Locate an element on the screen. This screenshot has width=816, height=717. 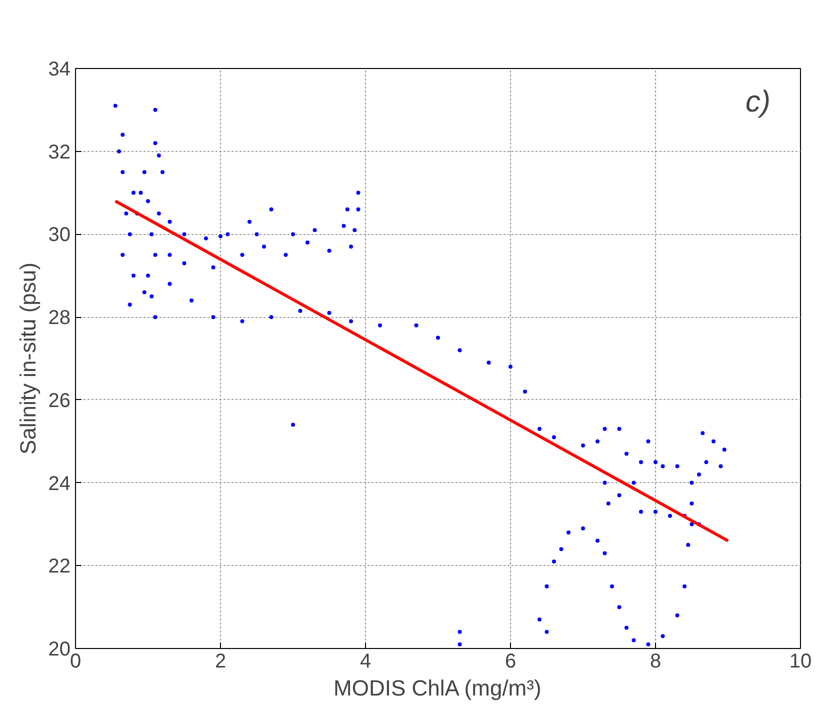
x-tick-label: 6 is located at coordinates (510, 661).